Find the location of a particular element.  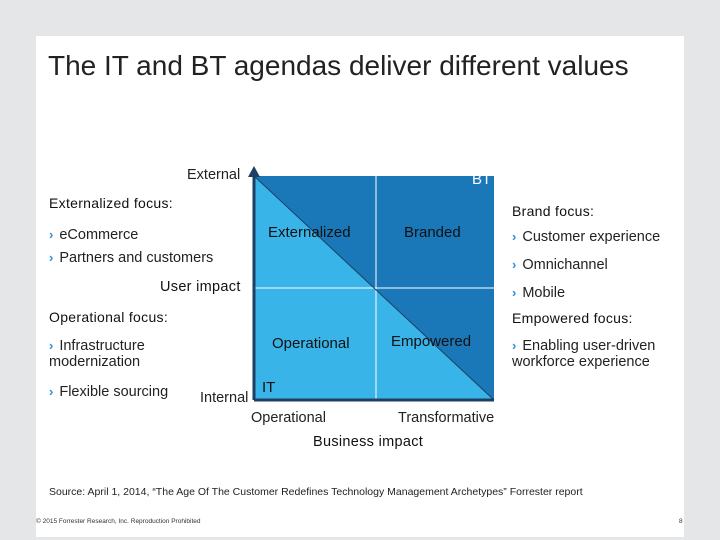

x-right-label: Transformative is located at coordinates (446, 418).